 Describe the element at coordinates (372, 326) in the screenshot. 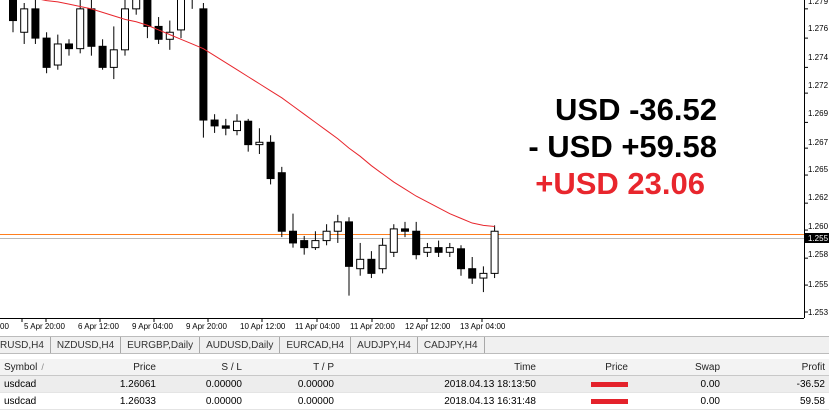

I see `time-label: 11 Apr 20:00` at that location.